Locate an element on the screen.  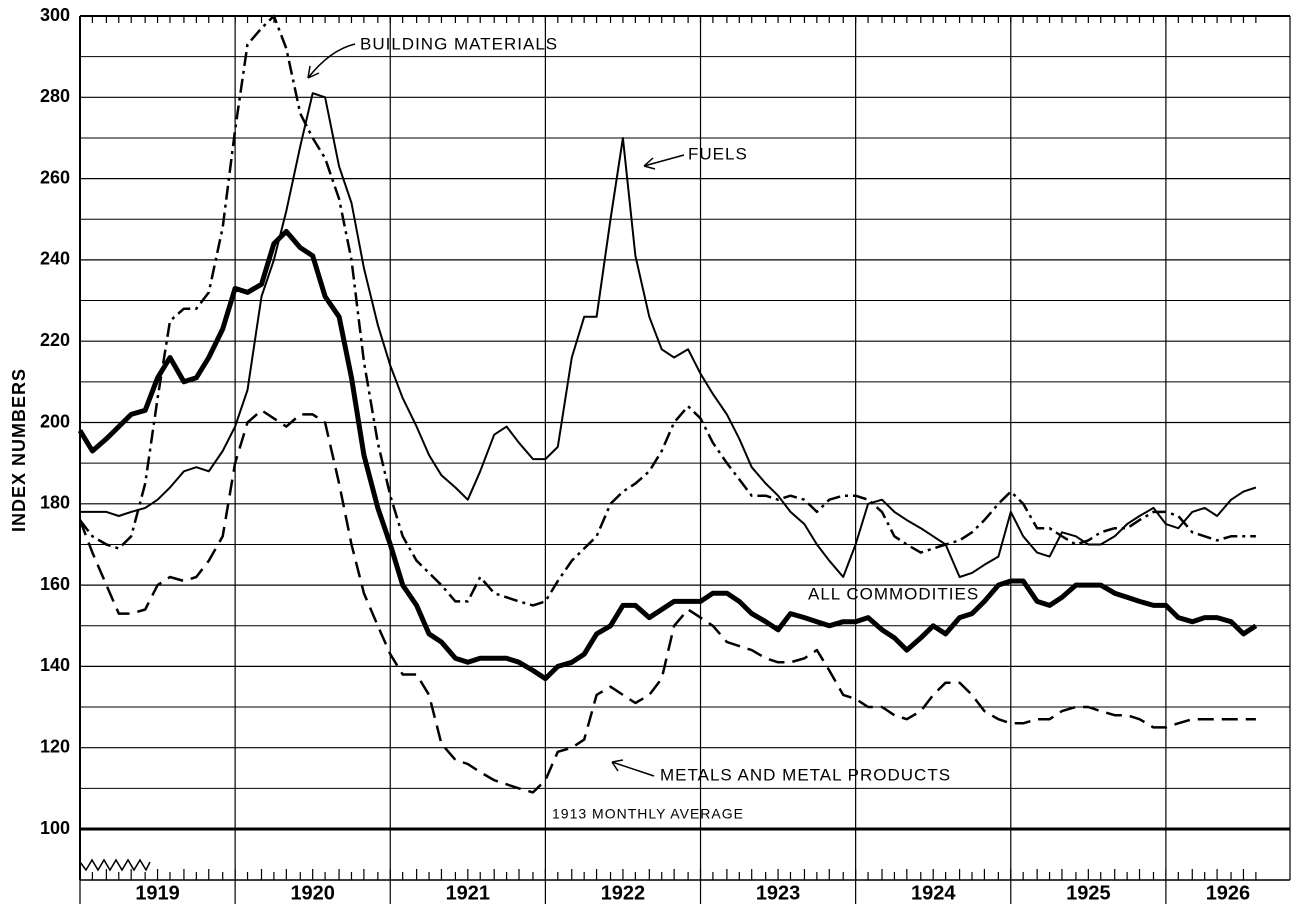
annotation: 1913 MONTHLY AVERAGE is located at coordinates (648, 814).